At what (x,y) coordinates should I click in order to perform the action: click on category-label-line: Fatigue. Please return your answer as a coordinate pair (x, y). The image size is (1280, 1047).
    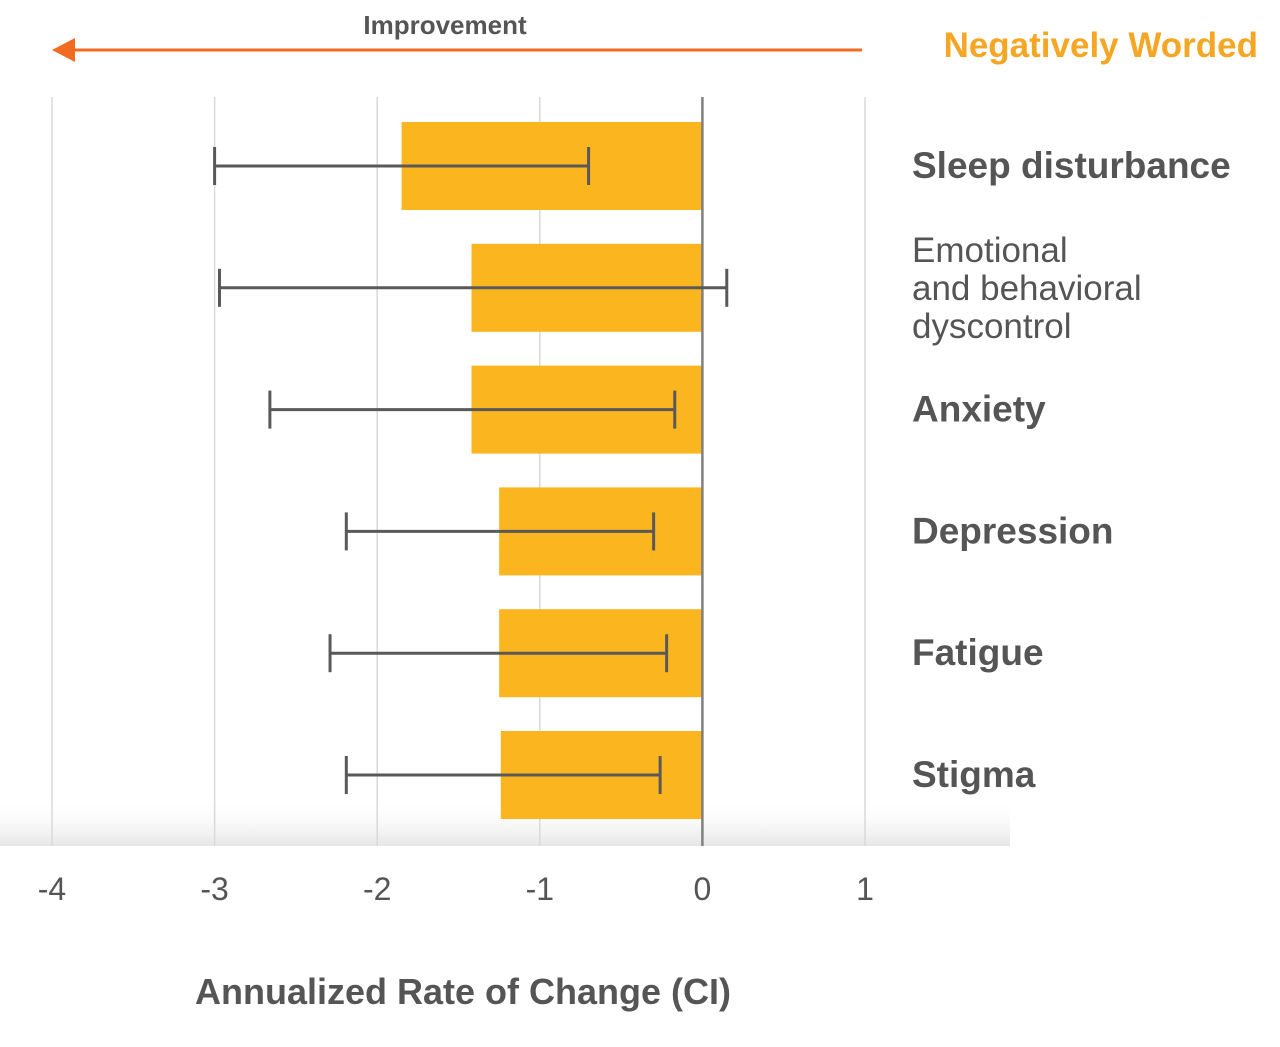
    Looking at the image, I should click on (978, 652).